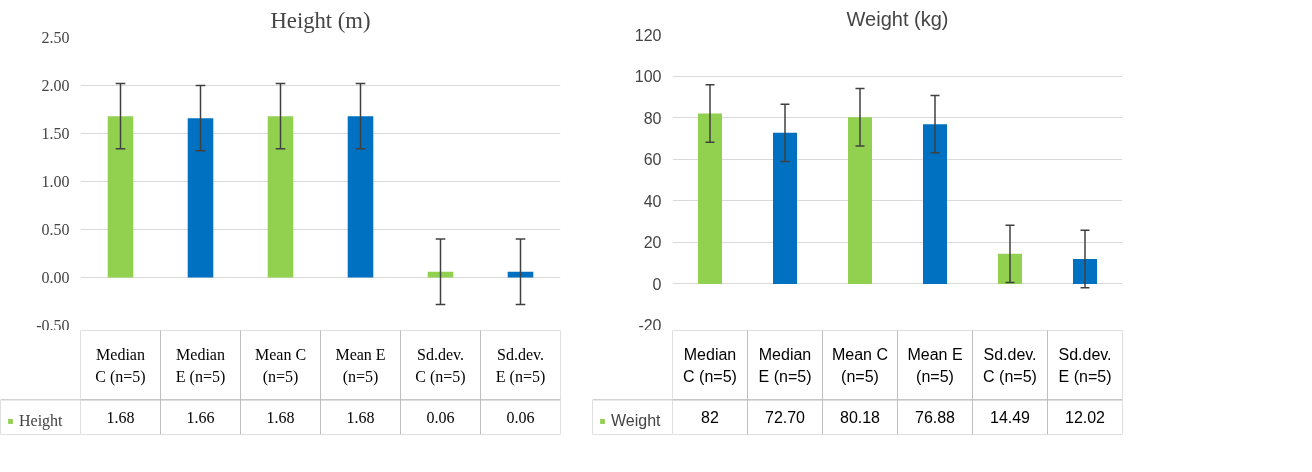 The width and height of the screenshot is (1312, 472). Describe the element at coordinates (1010, 418) in the screenshot. I see `data-label: 14.49` at that location.